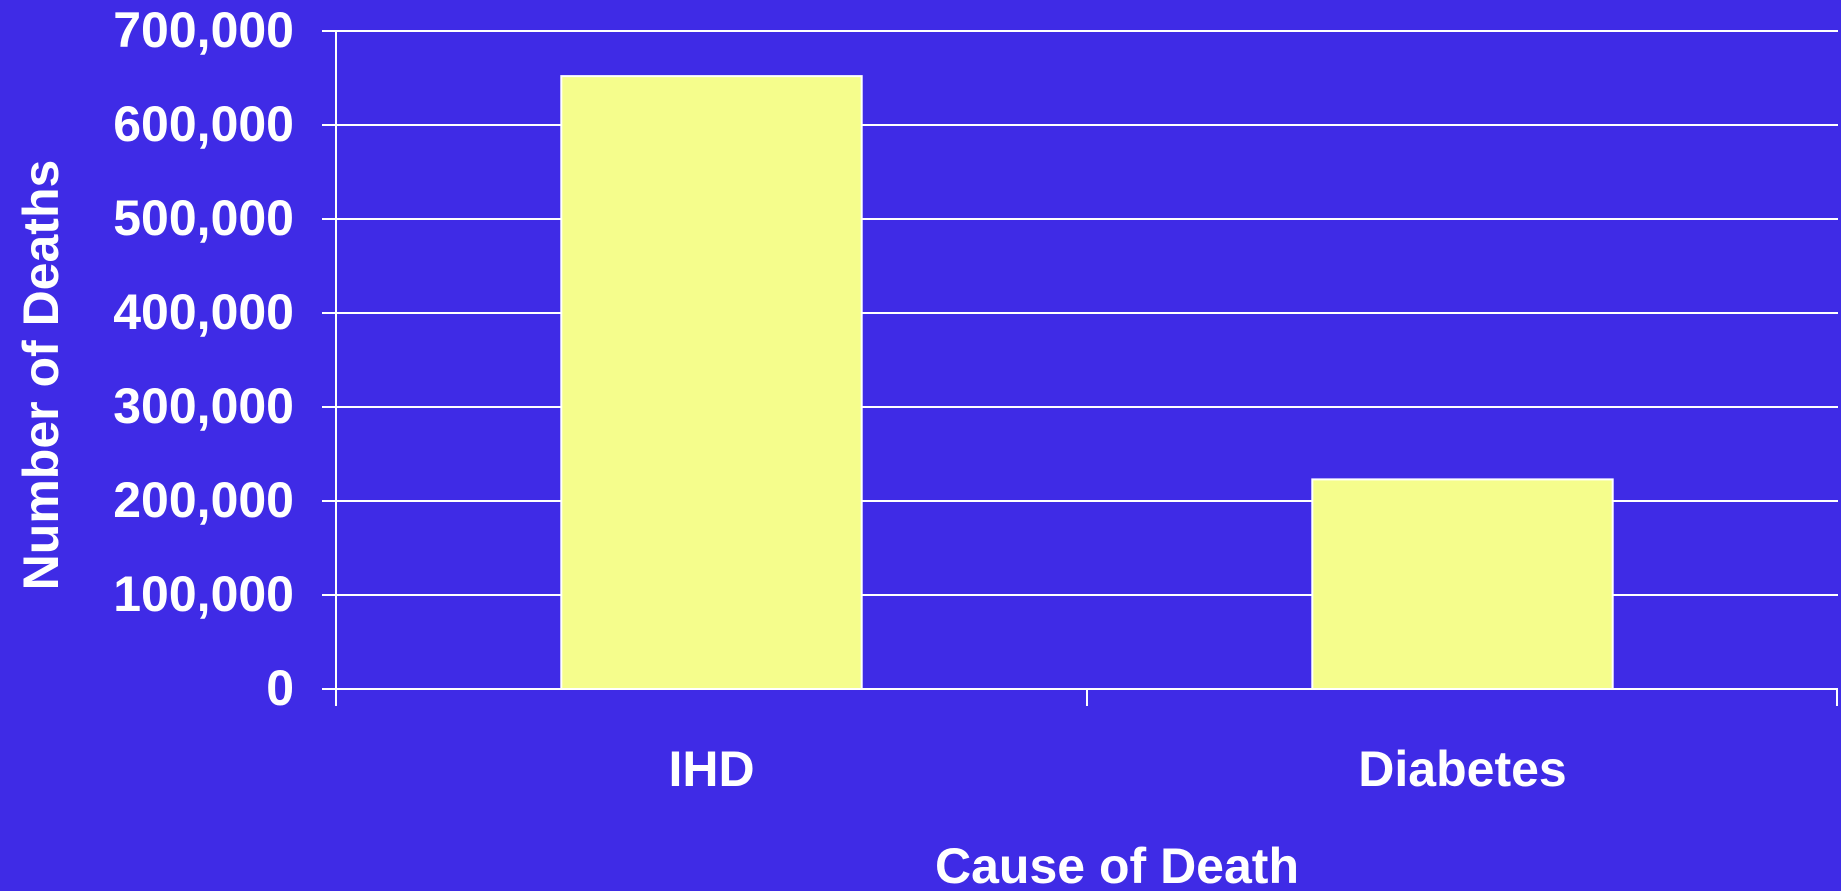 Image resolution: width=1841 pixels, height=891 pixels. Describe the element at coordinates (203, 30) in the screenshot. I see `y-tick-label: 700,000` at that location.